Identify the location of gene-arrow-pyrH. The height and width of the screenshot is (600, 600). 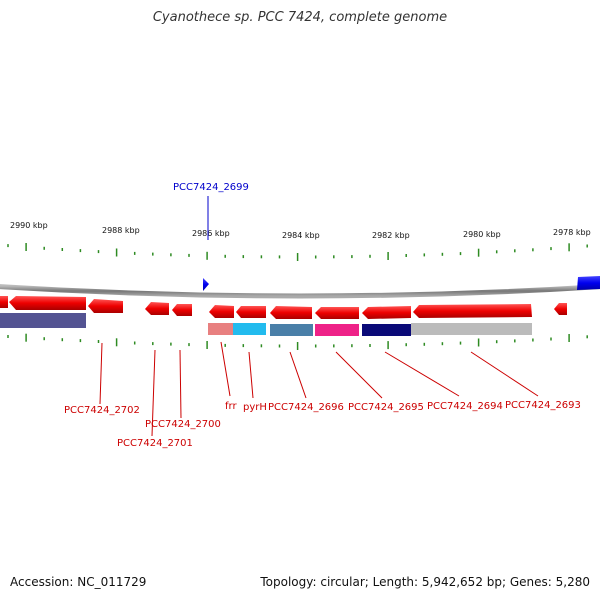
(251, 312).